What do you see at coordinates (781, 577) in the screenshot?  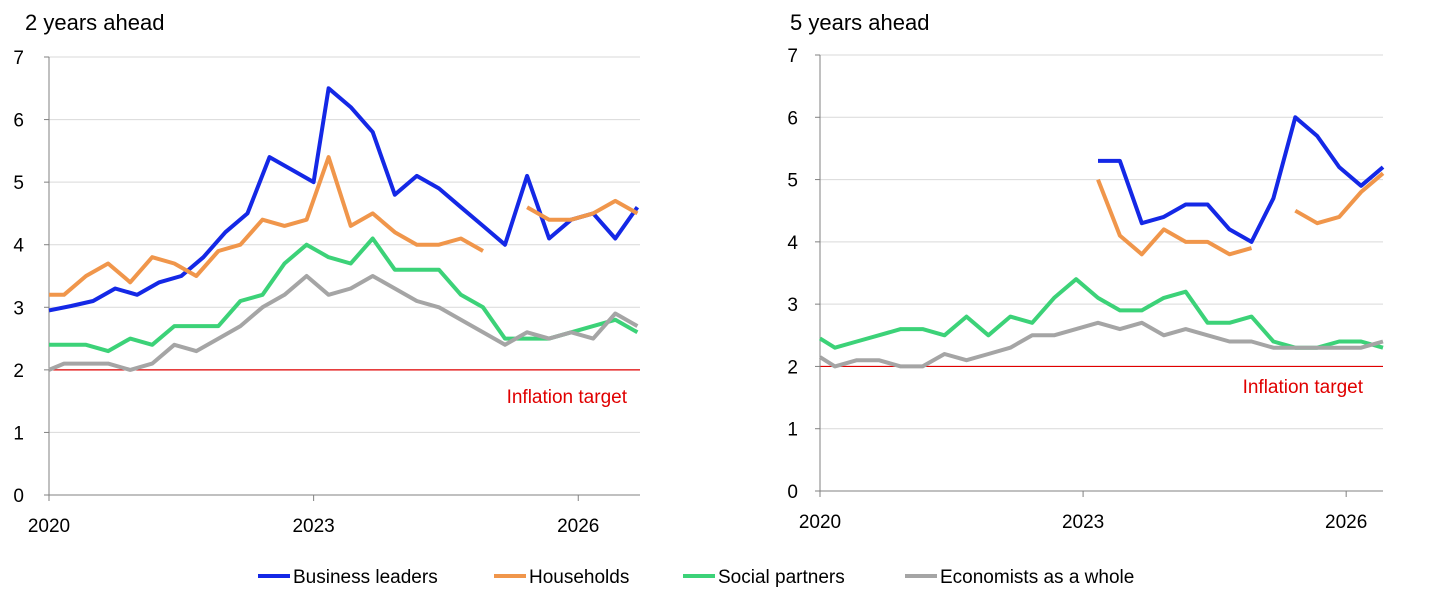 I see `legend-label: Social partners` at bounding box center [781, 577].